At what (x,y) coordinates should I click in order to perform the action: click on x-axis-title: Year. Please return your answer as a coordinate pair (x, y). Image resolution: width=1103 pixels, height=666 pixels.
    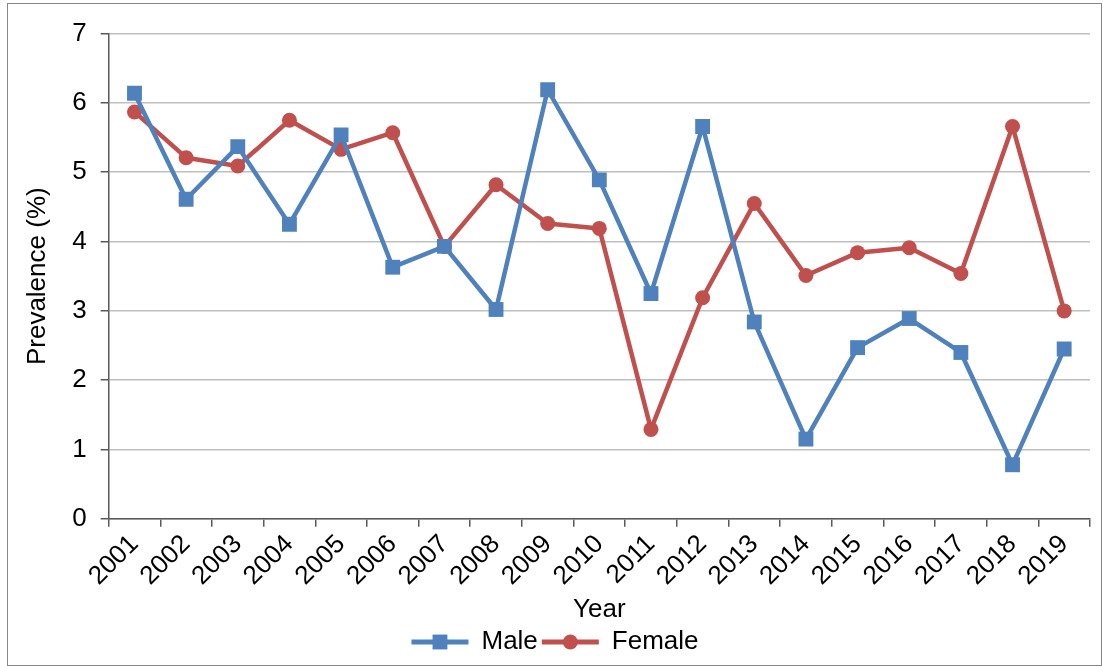
    Looking at the image, I should click on (599, 607).